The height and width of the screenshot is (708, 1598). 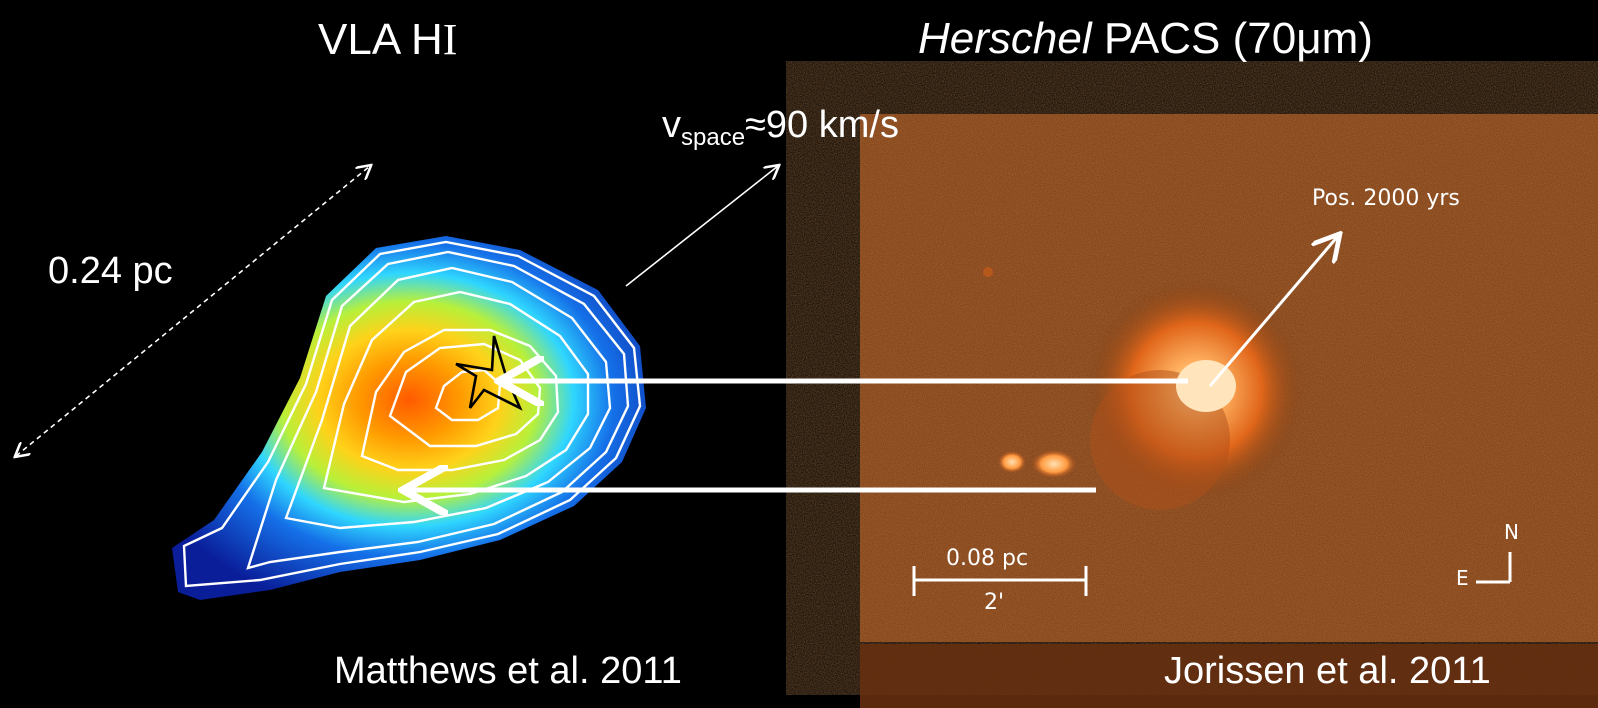 What do you see at coordinates (701, 226) in the screenshot?
I see `velocity-arrow` at bounding box center [701, 226].